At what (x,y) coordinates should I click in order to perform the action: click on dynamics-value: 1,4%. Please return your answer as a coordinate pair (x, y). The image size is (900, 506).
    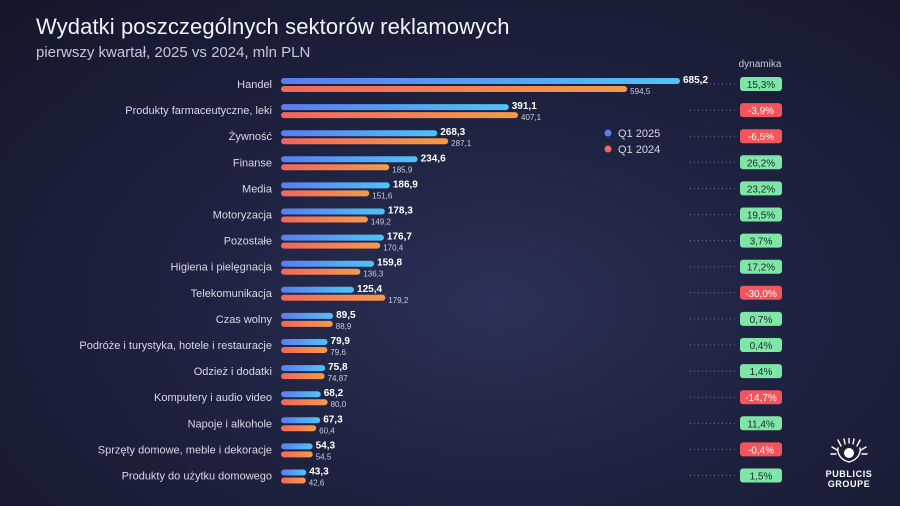
    Looking at the image, I should click on (761, 372).